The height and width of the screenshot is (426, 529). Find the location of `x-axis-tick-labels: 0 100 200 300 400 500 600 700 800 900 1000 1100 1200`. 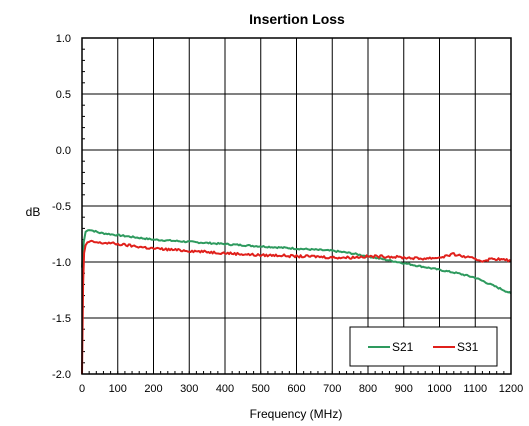

x-axis-tick-labels: 0 100 200 300 400 500 600 700 800 900 1000 1100 1200 is located at coordinates (301, 389).